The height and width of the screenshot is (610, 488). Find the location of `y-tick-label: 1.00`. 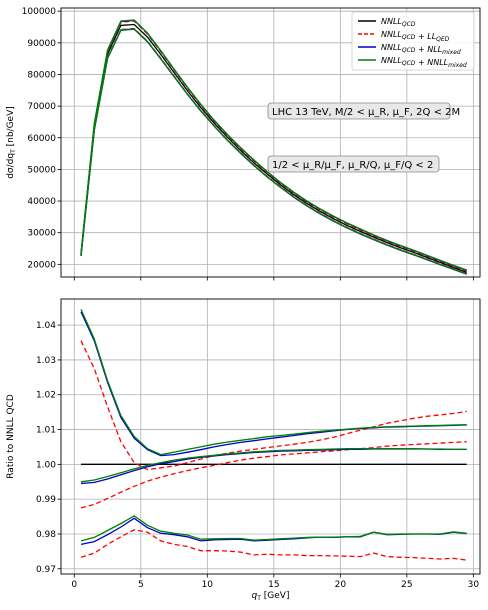

y-tick-label: 1.00 is located at coordinates (46, 465).